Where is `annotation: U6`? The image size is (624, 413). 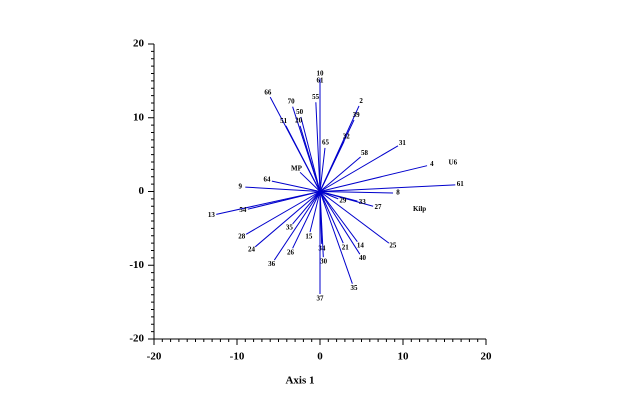
annotation: U6 is located at coordinates (453, 162).